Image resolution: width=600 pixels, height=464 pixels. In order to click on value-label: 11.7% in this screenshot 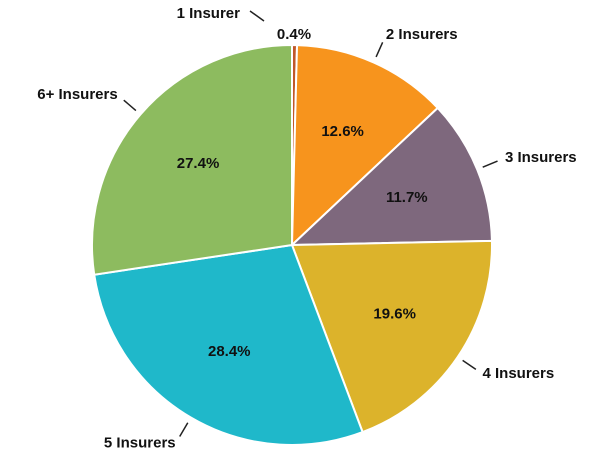, I will do `click(407, 197)`.